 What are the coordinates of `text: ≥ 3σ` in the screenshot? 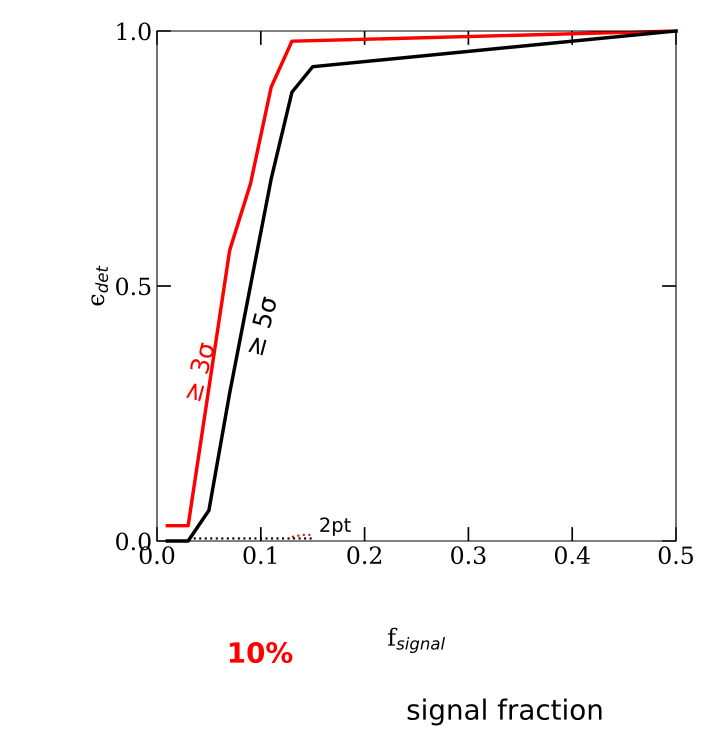 It's located at (199, 371).